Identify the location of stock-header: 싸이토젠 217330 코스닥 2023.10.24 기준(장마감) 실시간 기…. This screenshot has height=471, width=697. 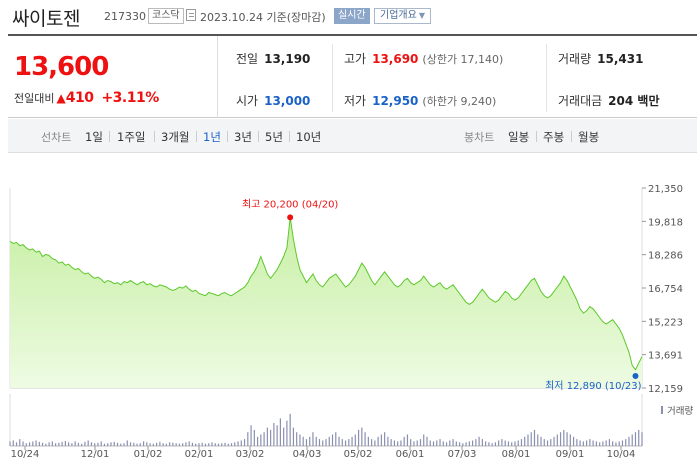
(348, 17).